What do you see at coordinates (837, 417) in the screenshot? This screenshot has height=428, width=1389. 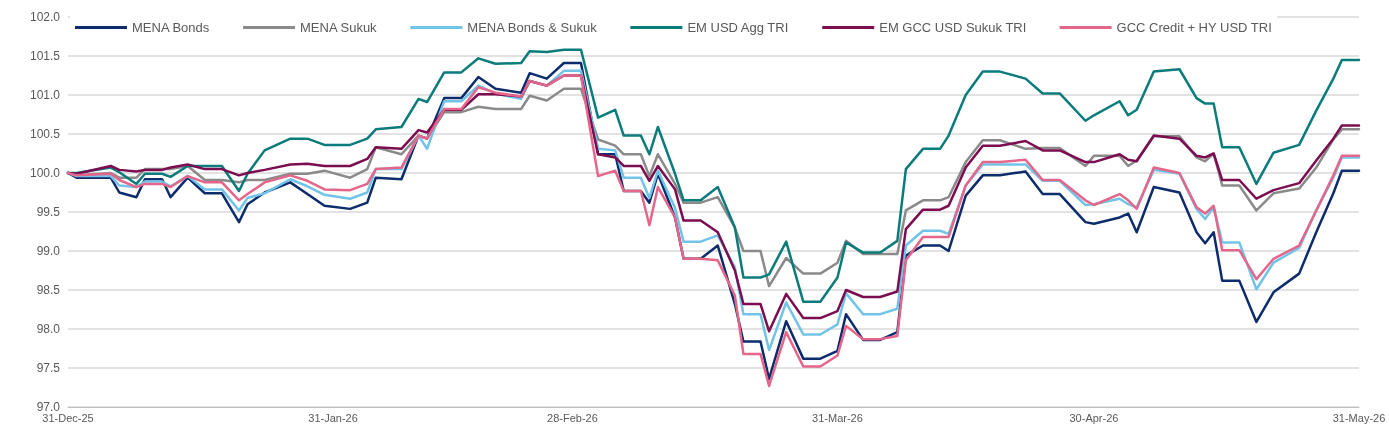 I see `x-tick-label: 31-Mar-26` at bounding box center [837, 417].